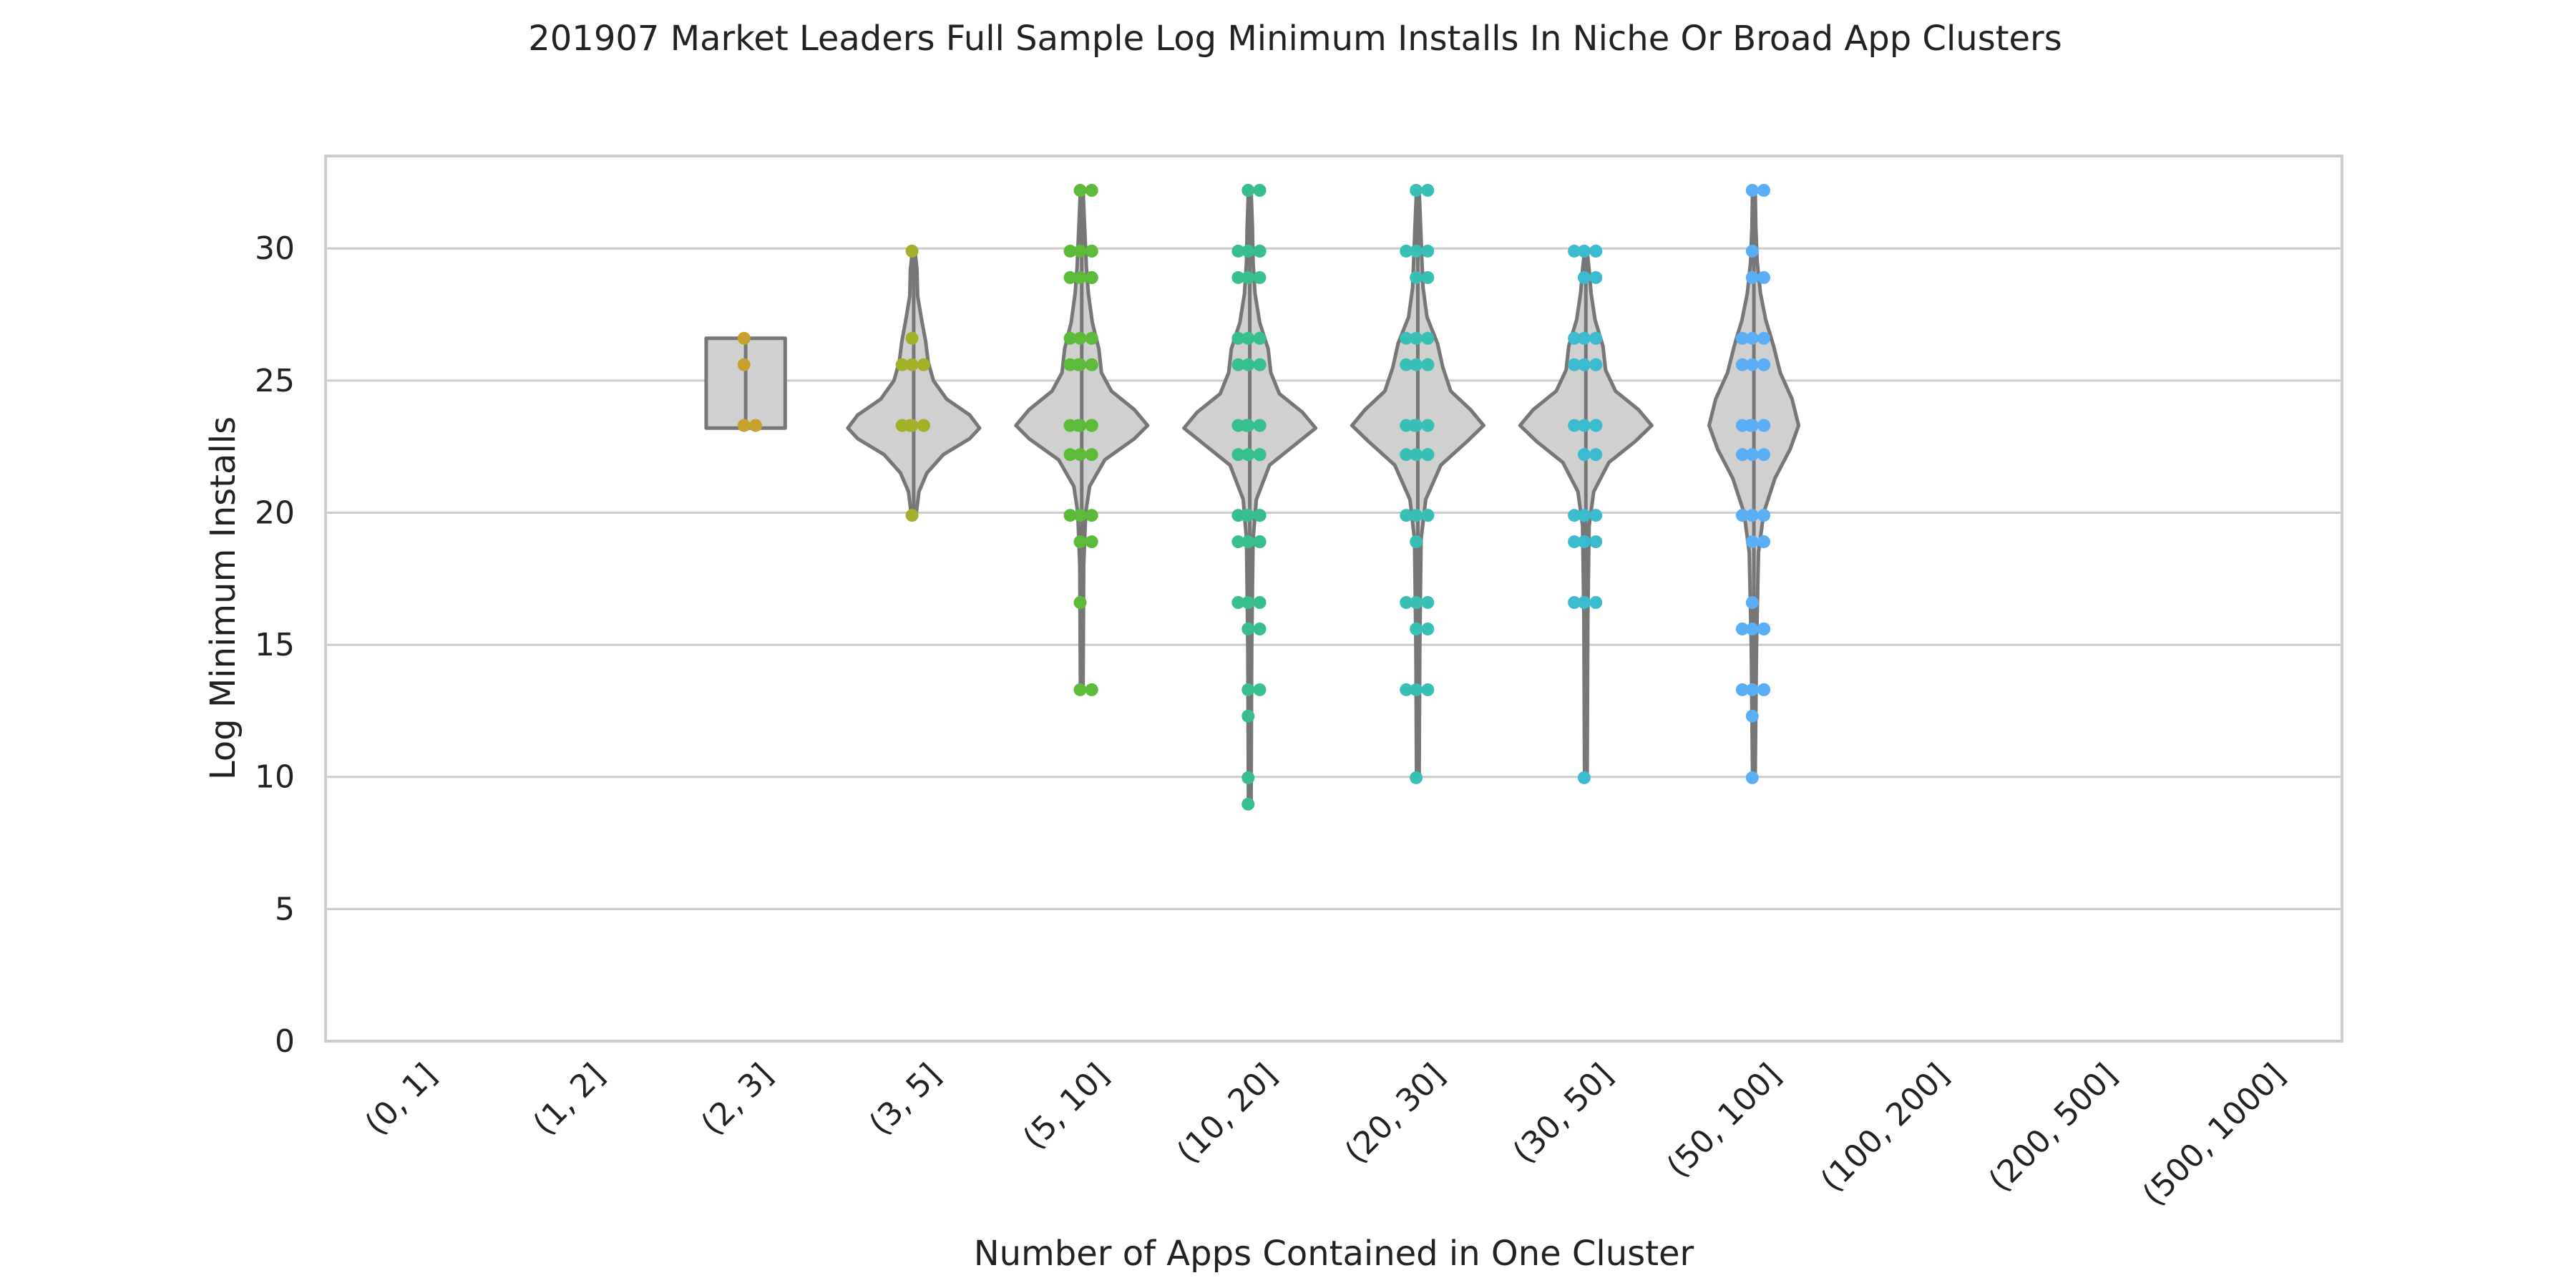 The image size is (2576, 1288). I want to click on x-axis-label: Number of Apps Contained in One Cluster, so click(1334, 1254).